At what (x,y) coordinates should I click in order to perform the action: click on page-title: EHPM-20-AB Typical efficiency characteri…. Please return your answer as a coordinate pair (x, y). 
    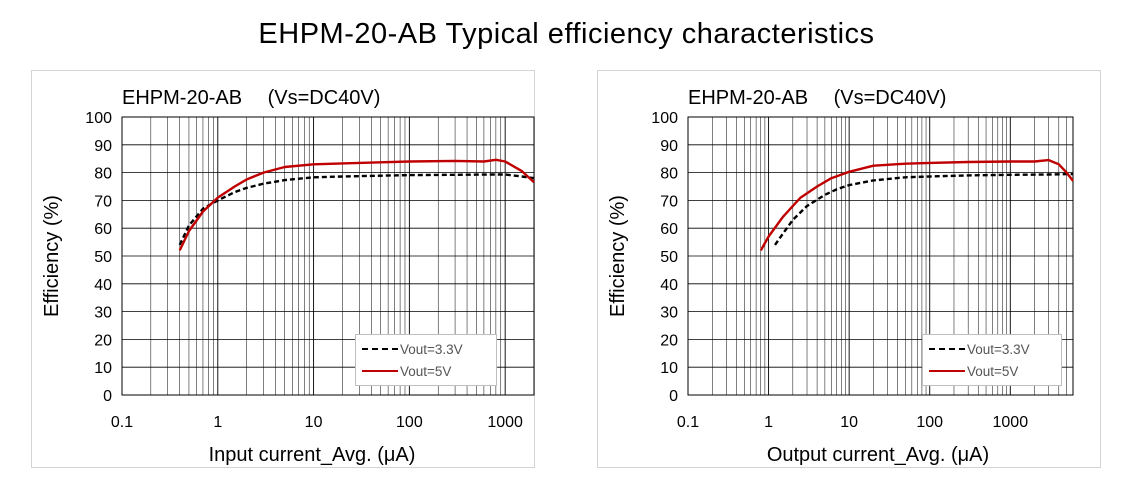
    Looking at the image, I should click on (566, 34).